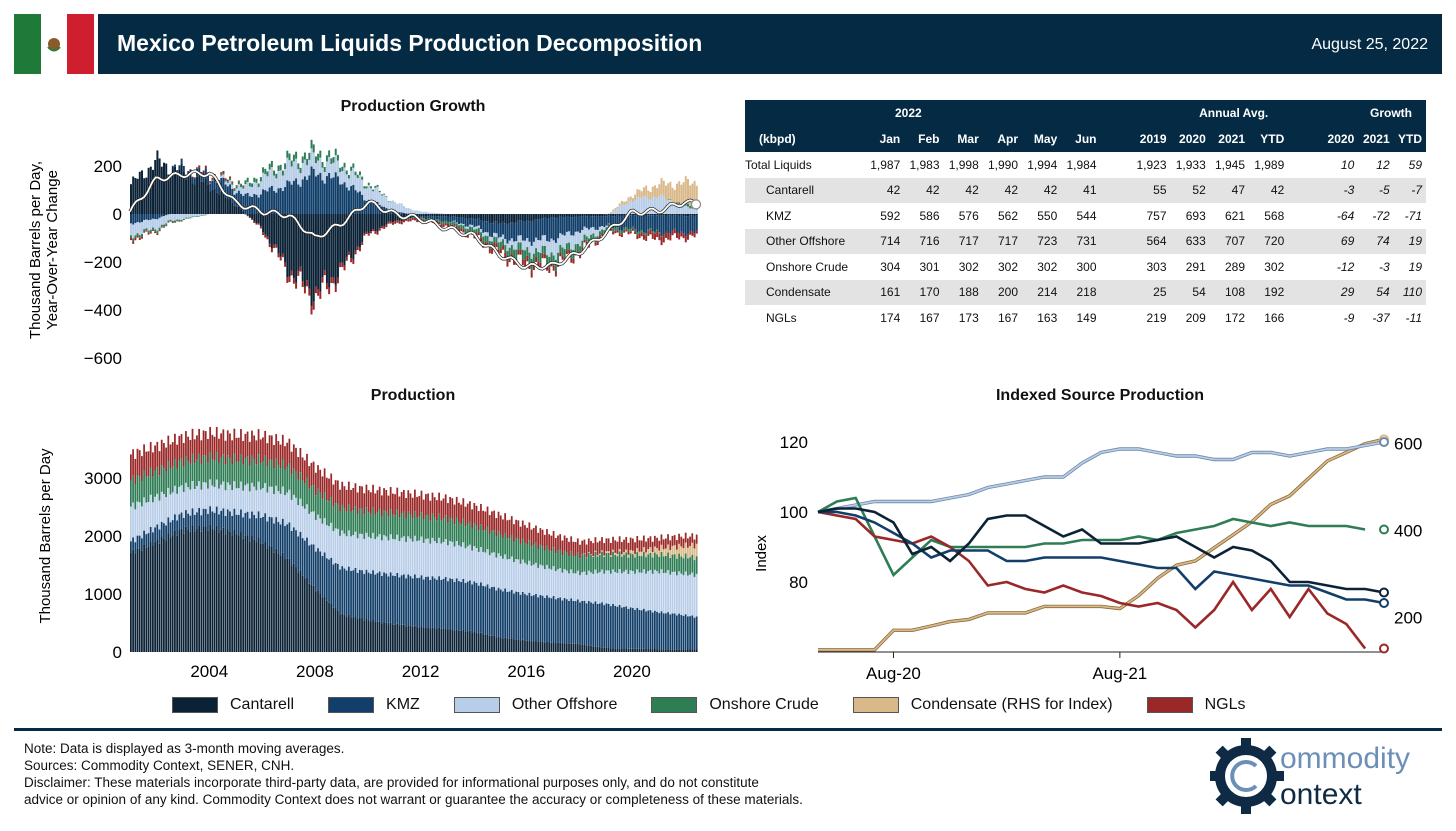  I want to click on table-cell: 592, so click(890, 215).